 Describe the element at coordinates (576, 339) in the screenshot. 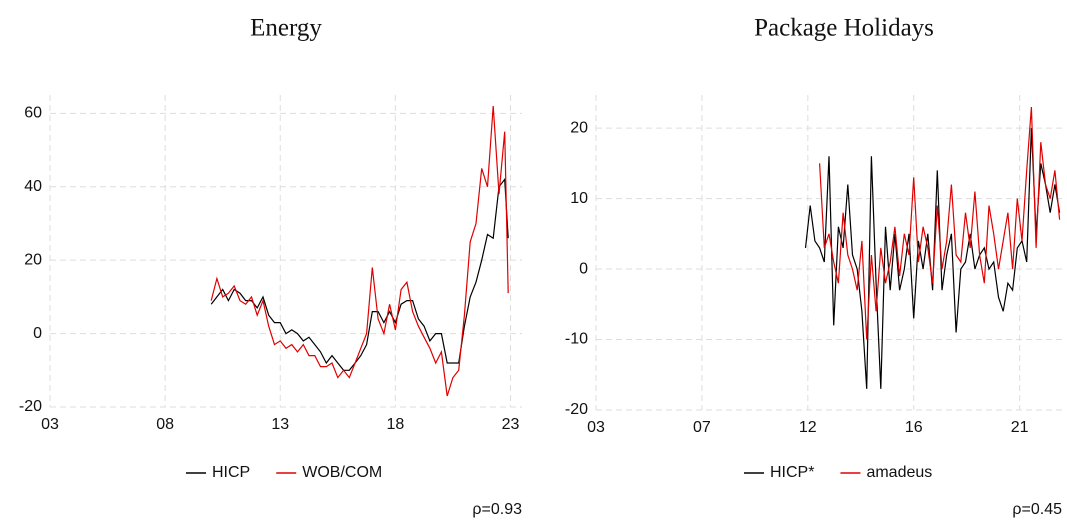

I see `y-tick-label: -10` at that location.